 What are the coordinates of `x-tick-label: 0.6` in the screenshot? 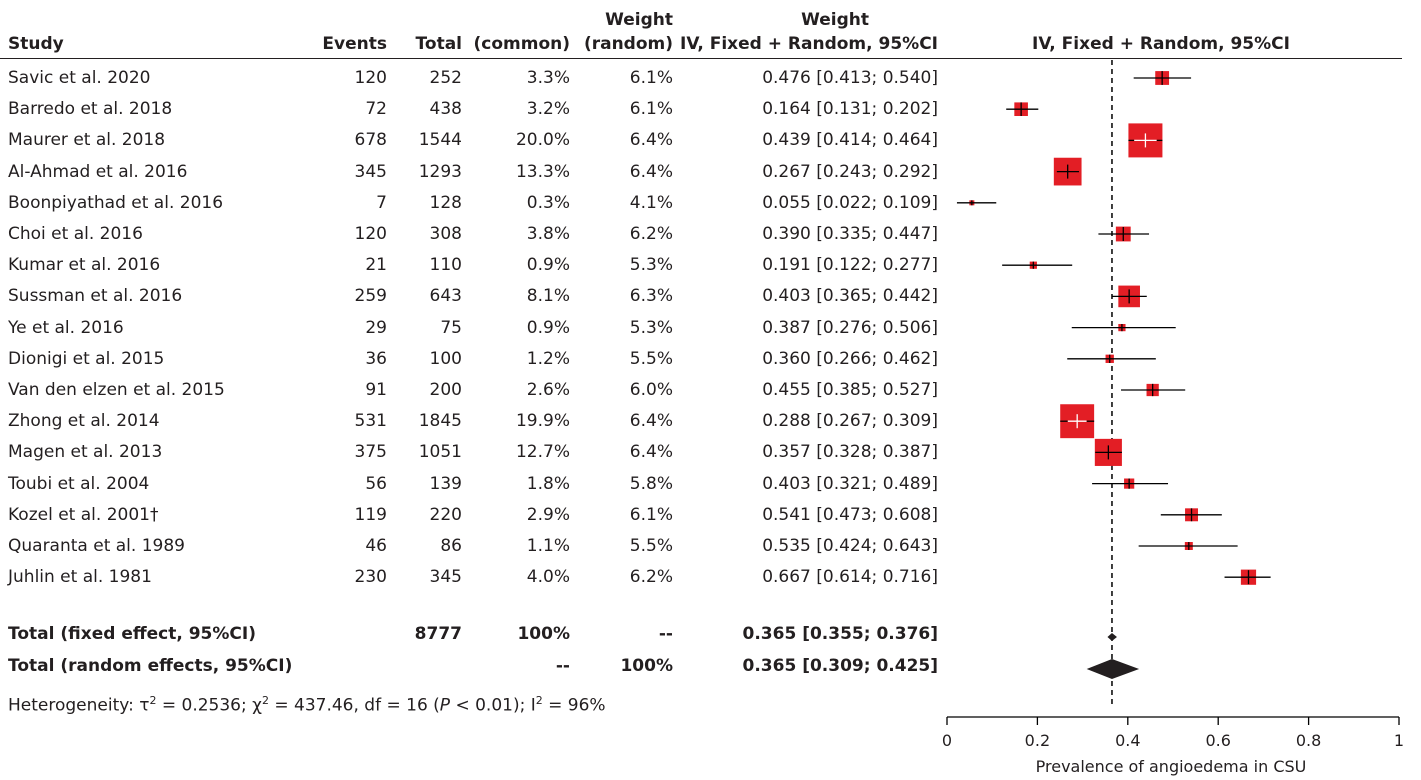 It's located at (1217, 740).